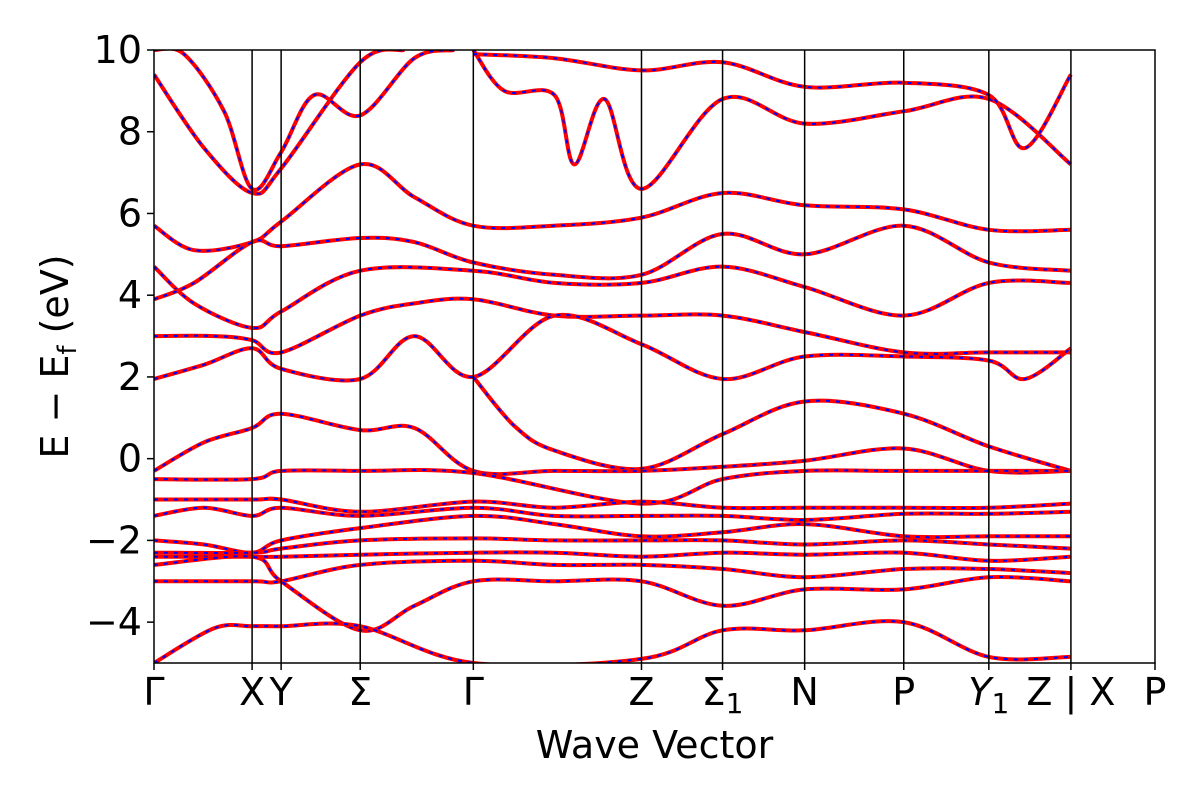 The image size is (1200, 800). Describe the element at coordinates (130, 377) in the screenshot. I see `y-tick-label-3: 2` at that location.